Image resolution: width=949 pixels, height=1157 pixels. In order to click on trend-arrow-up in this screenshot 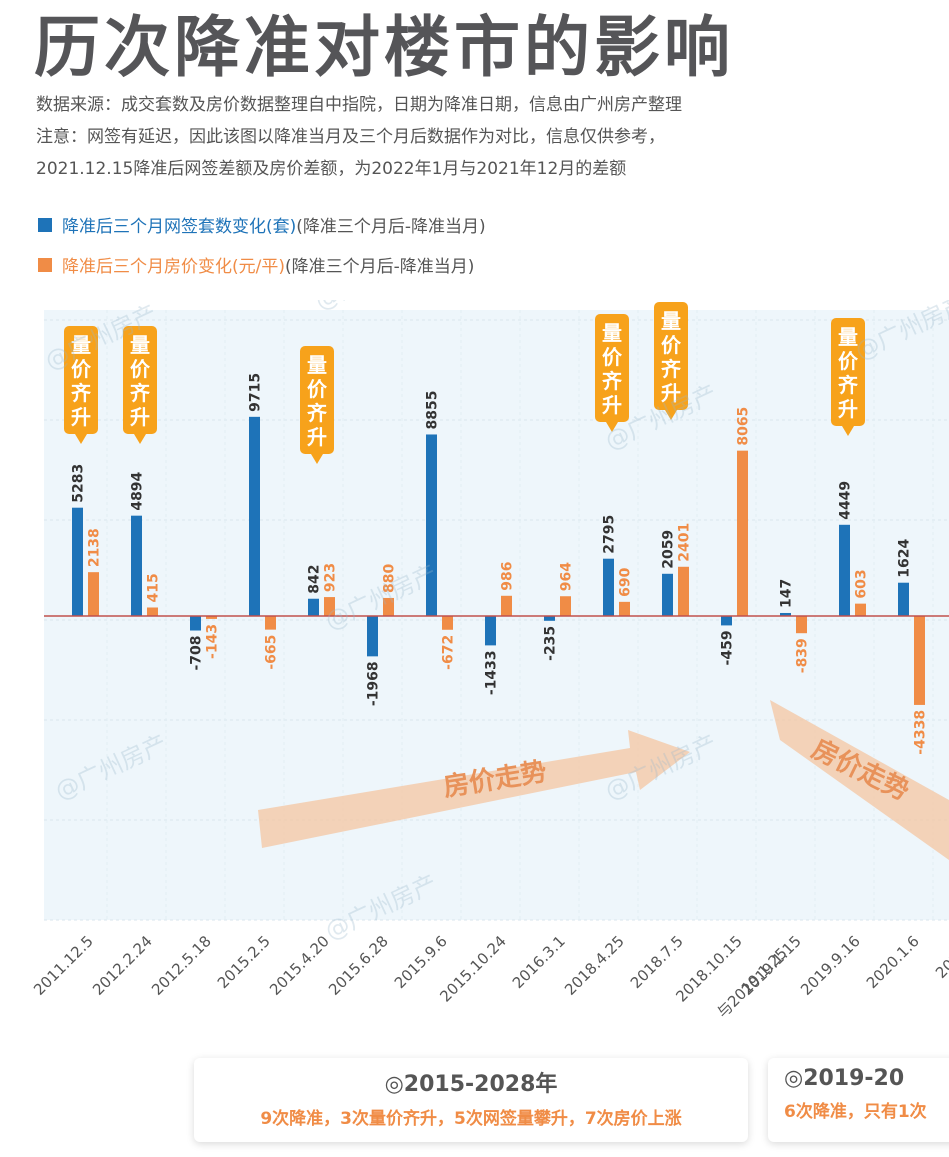, I will do `click(474, 789)`.